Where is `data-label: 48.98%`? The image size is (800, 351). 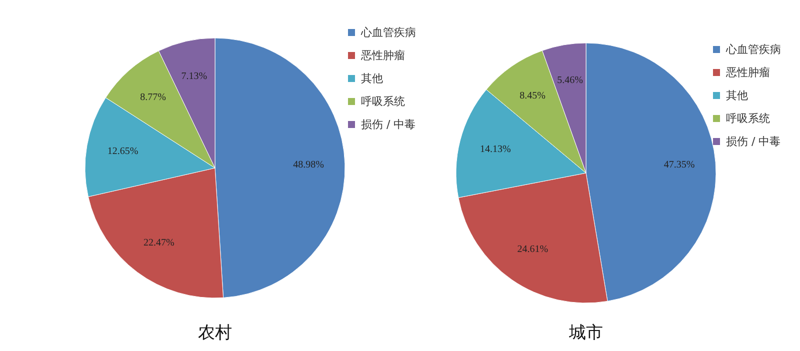
data-label: 48.98% is located at coordinates (308, 164).